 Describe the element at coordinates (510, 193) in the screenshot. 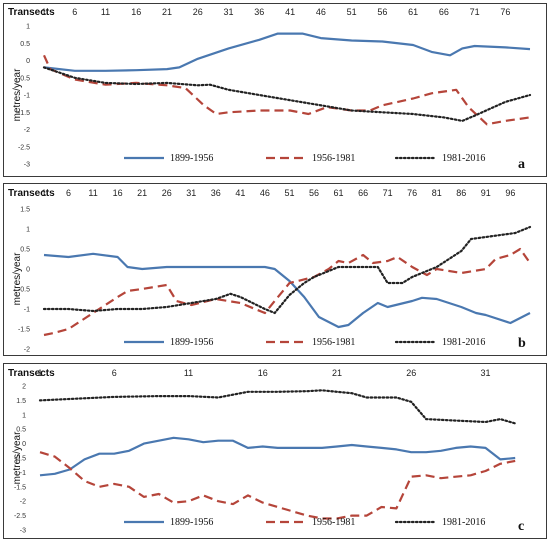

I see `x-tick-label: 96` at that location.